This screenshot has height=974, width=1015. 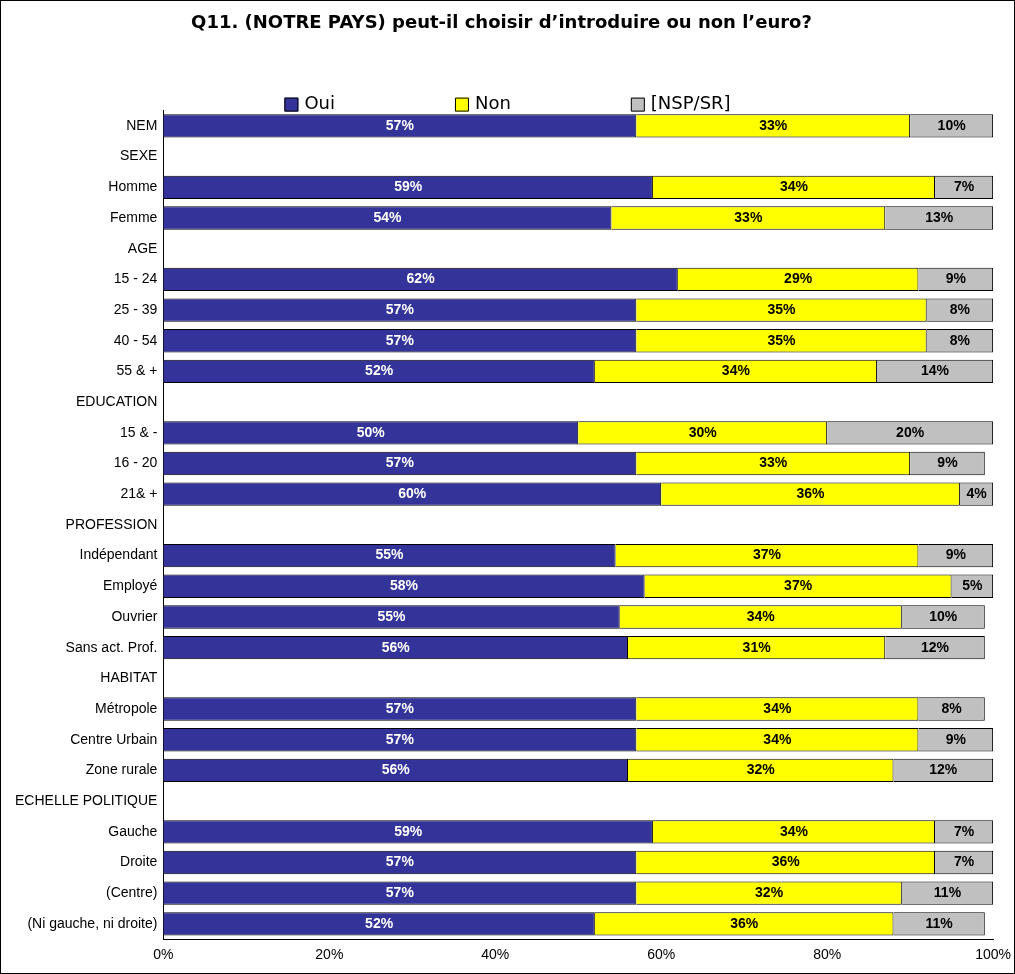 What do you see at coordinates (798, 278) in the screenshot?
I see `data-label: 29%` at bounding box center [798, 278].